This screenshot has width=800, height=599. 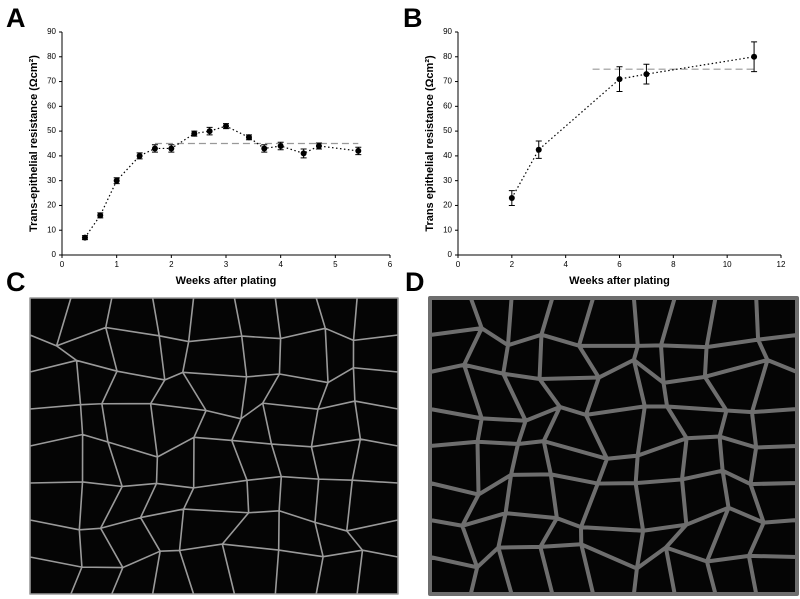 I want to click on panel-label: B, so click(x=413, y=18).